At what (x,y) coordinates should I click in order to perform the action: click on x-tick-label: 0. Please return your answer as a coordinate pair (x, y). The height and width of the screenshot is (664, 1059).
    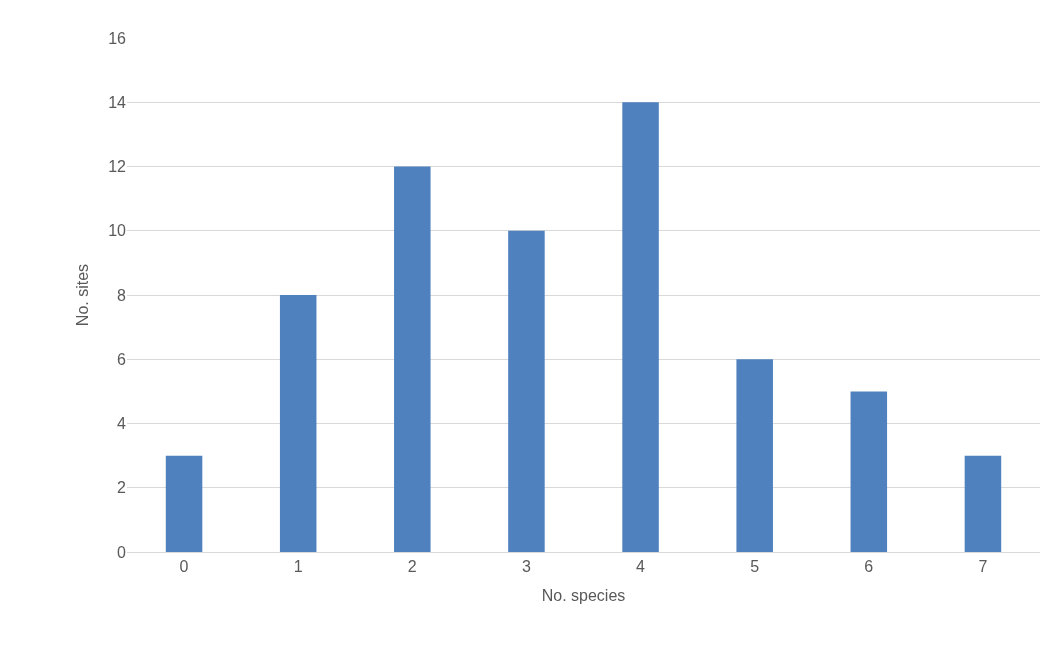
    Looking at the image, I should click on (184, 567).